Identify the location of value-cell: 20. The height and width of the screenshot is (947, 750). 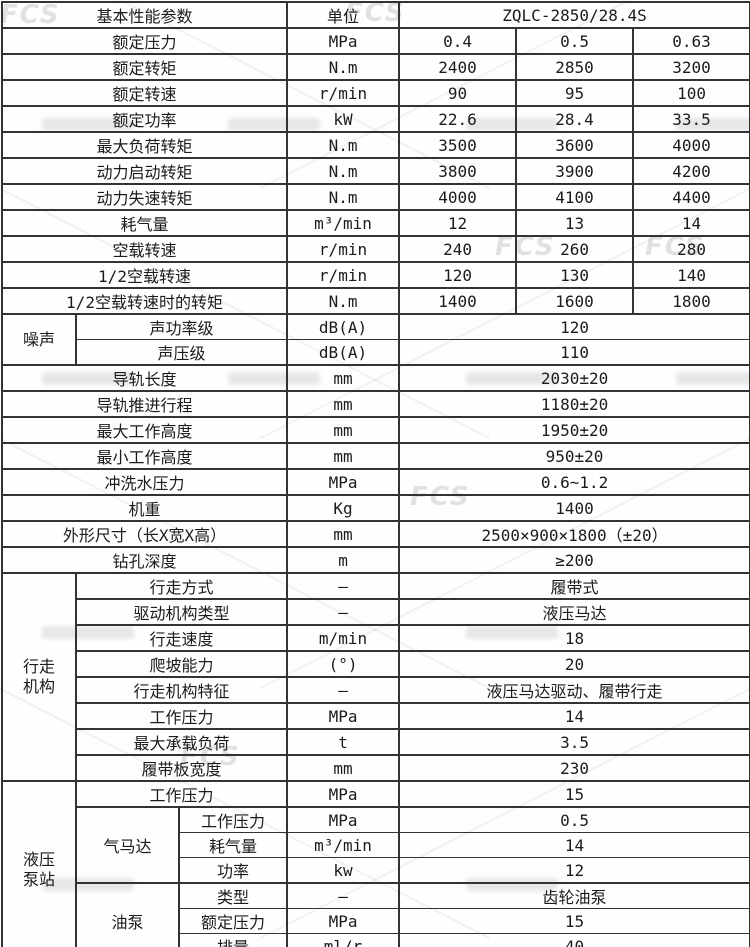
(574, 663).